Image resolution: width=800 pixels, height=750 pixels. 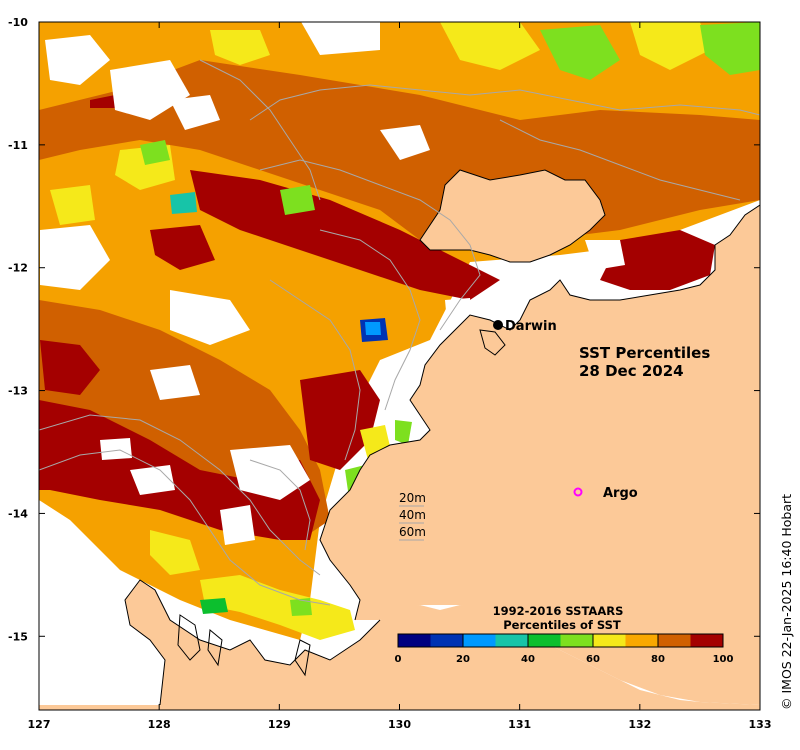 I want to click on darwin-label: Darwin, so click(x=531, y=326).